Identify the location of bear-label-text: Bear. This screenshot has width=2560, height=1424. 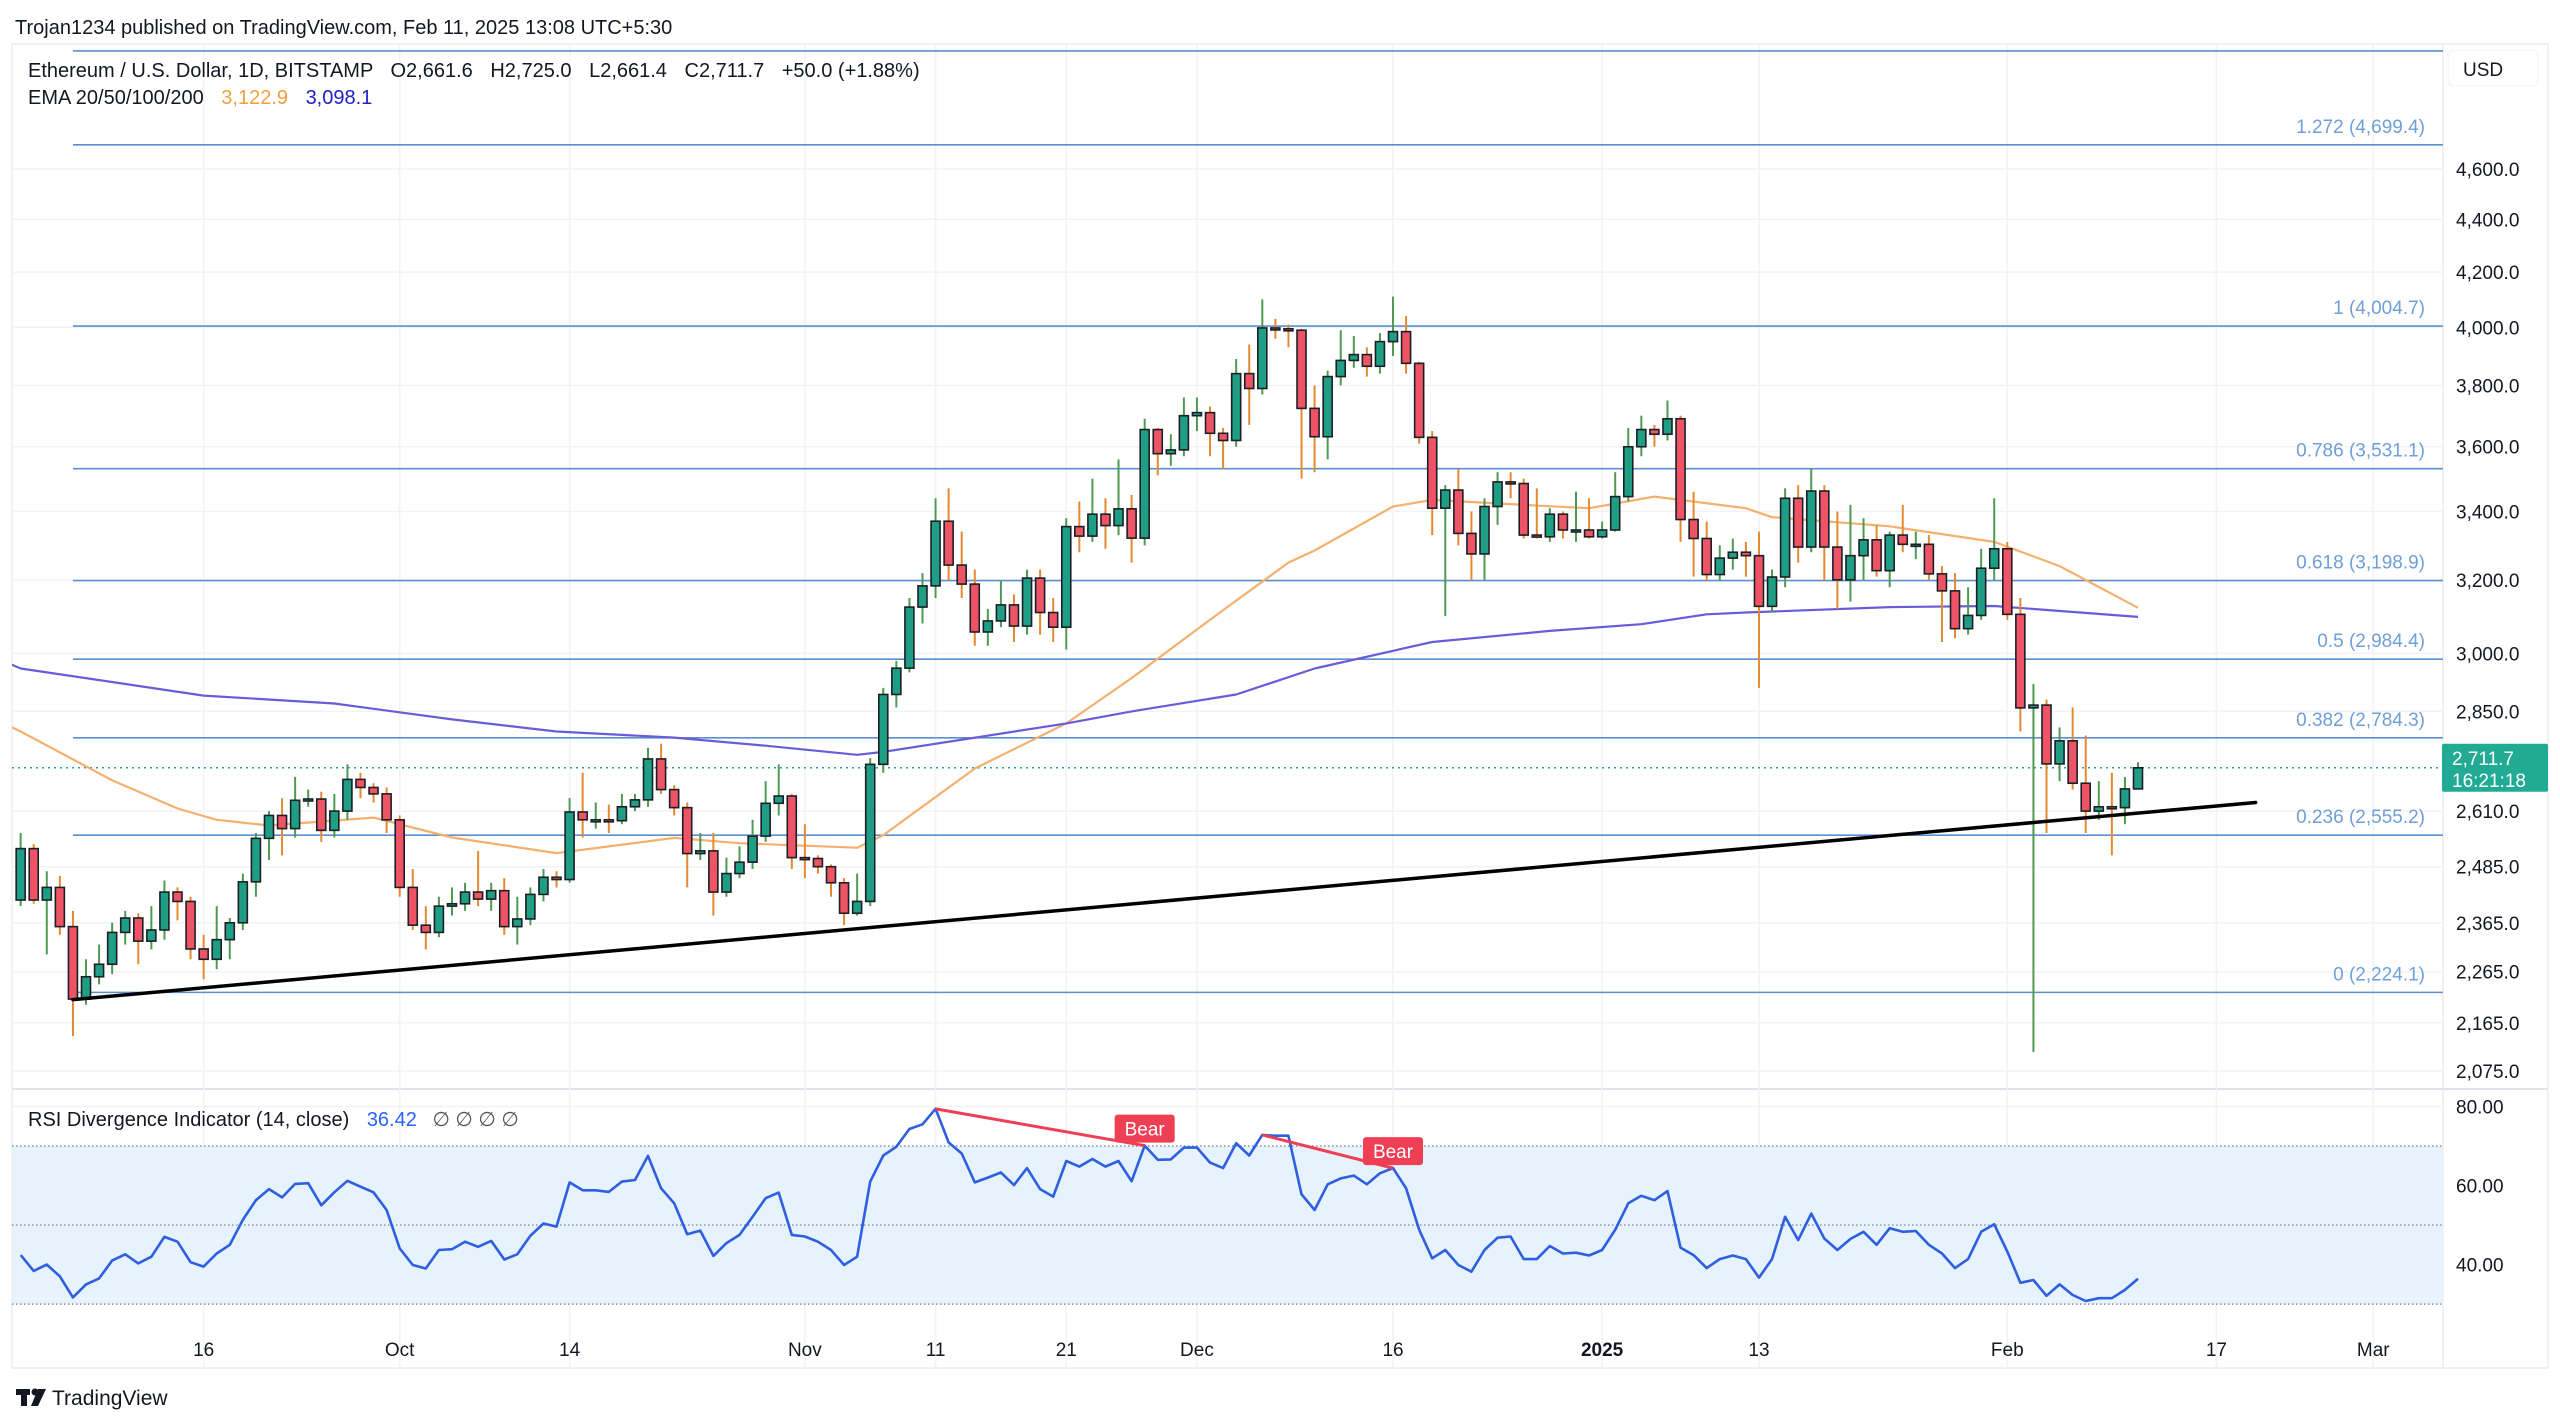
(1145, 1130).